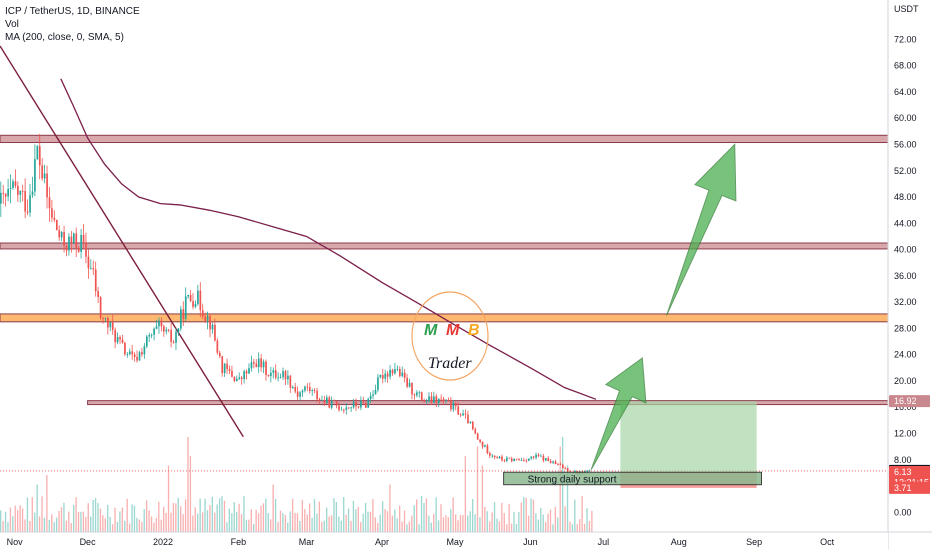 The image size is (932, 550). Describe the element at coordinates (679, 542) in the screenshot. I see `time-axis-tick: Aug` at that location.